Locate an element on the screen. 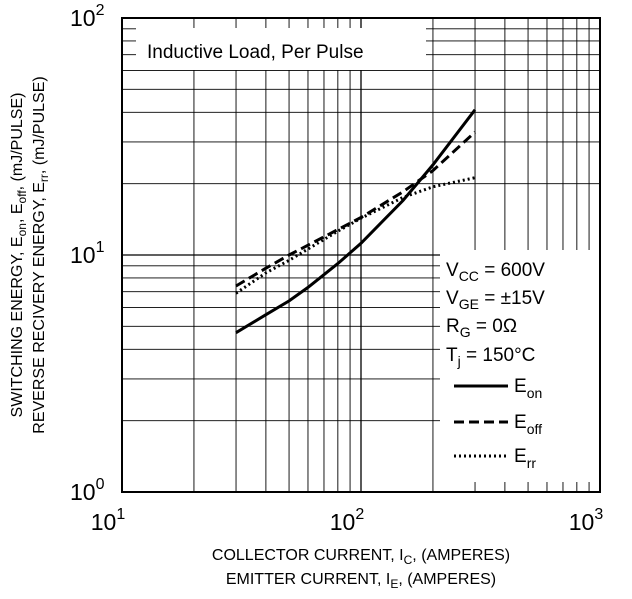  series-line-rr is located at coordinates (355, 235).